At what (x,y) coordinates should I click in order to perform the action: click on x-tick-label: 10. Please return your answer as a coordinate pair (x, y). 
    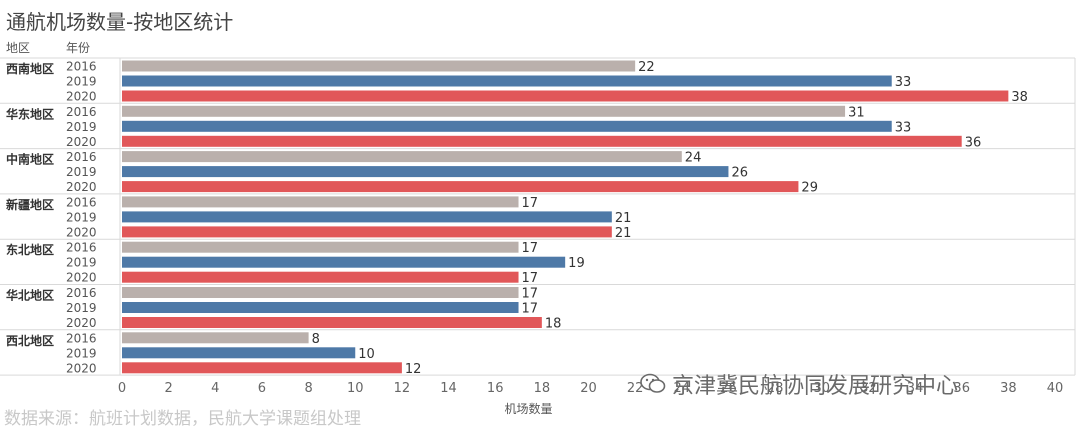
    Looking at the image, I should click on (355, 388).